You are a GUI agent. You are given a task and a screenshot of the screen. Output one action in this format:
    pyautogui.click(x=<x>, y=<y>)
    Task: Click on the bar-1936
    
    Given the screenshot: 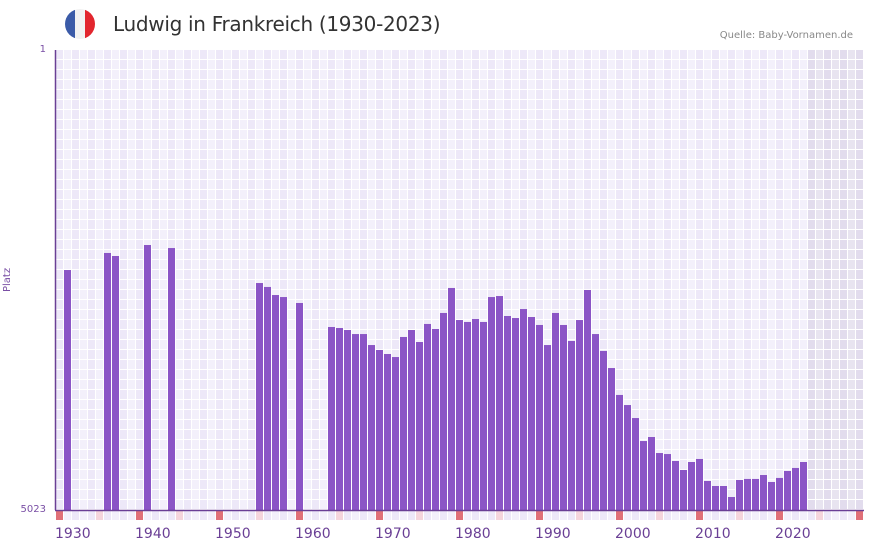 What is the action you would take?
    pyautogui.click(x=107, y=381)
    